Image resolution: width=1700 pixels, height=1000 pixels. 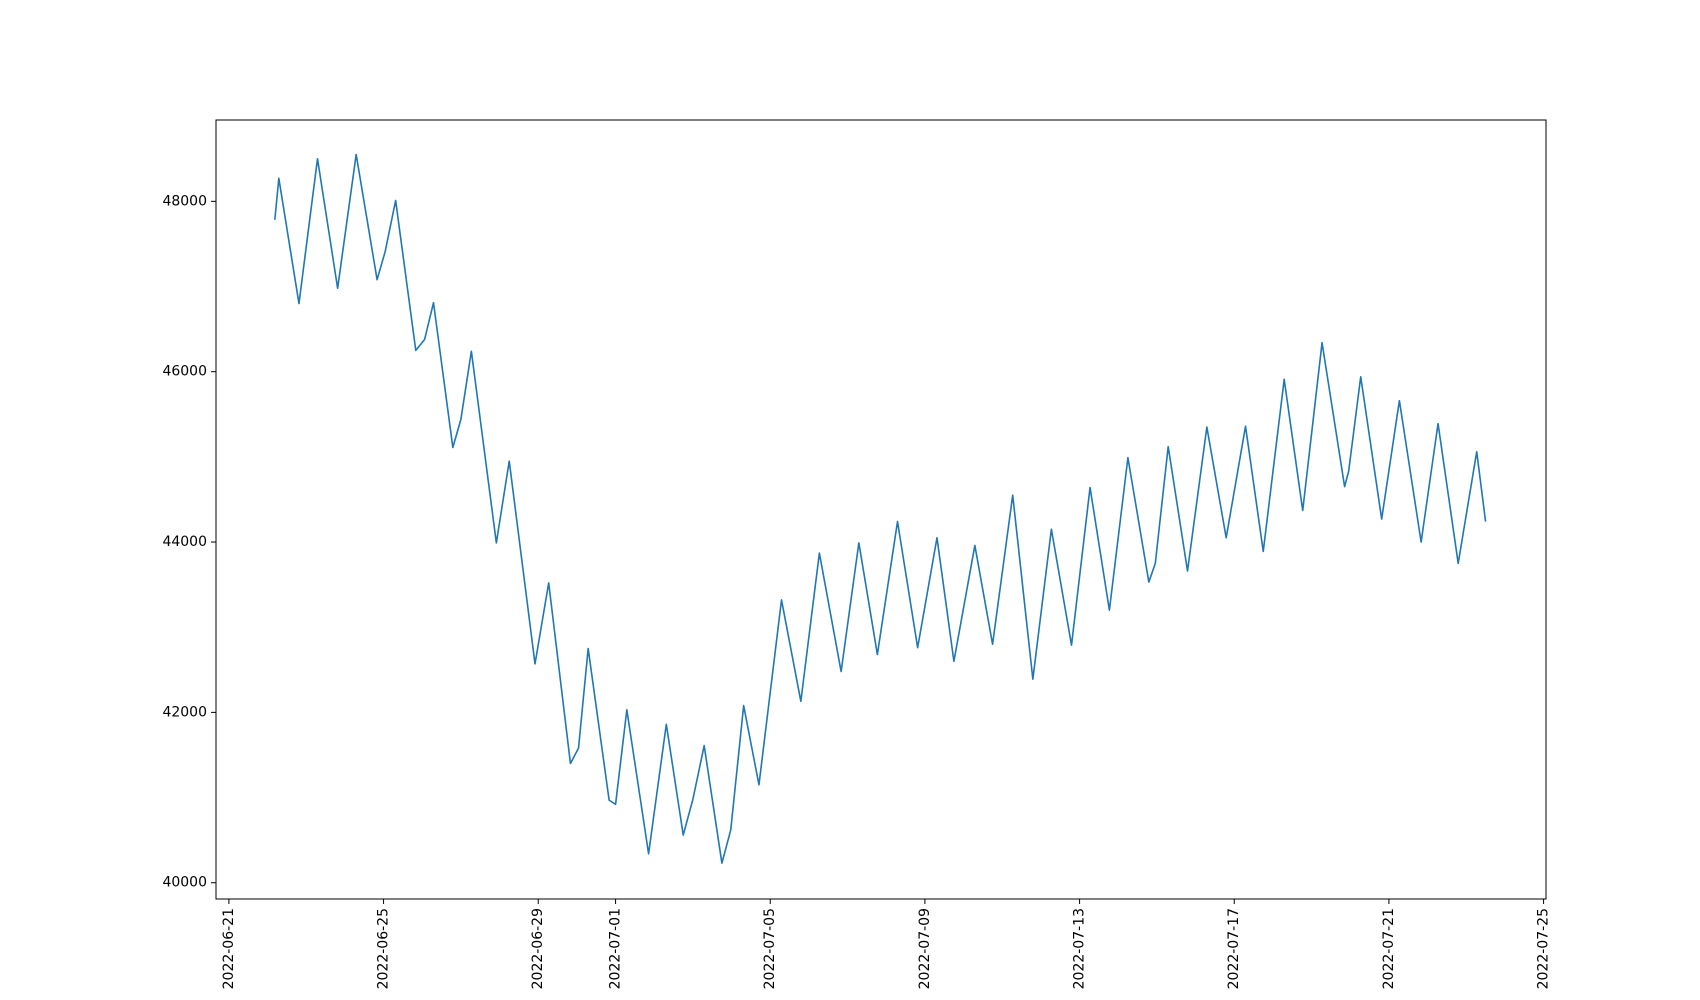 I want to click on x-tick-label: 2022-07-09, so click(x=925, y=948).